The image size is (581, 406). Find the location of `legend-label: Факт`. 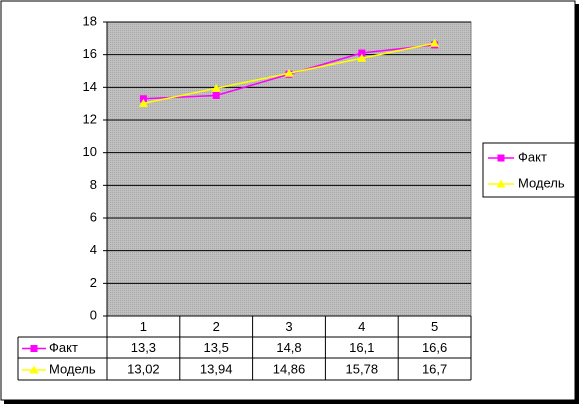

legend-label: Факт is located at coordinates (532, 156).